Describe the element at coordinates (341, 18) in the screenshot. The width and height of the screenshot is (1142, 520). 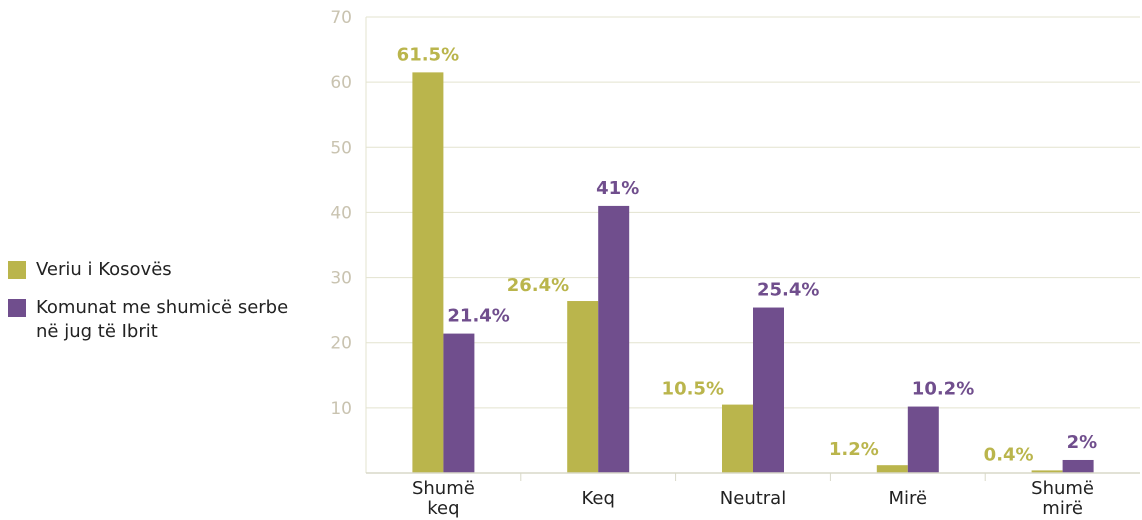
I see `y-tick-label: 70` at that location.